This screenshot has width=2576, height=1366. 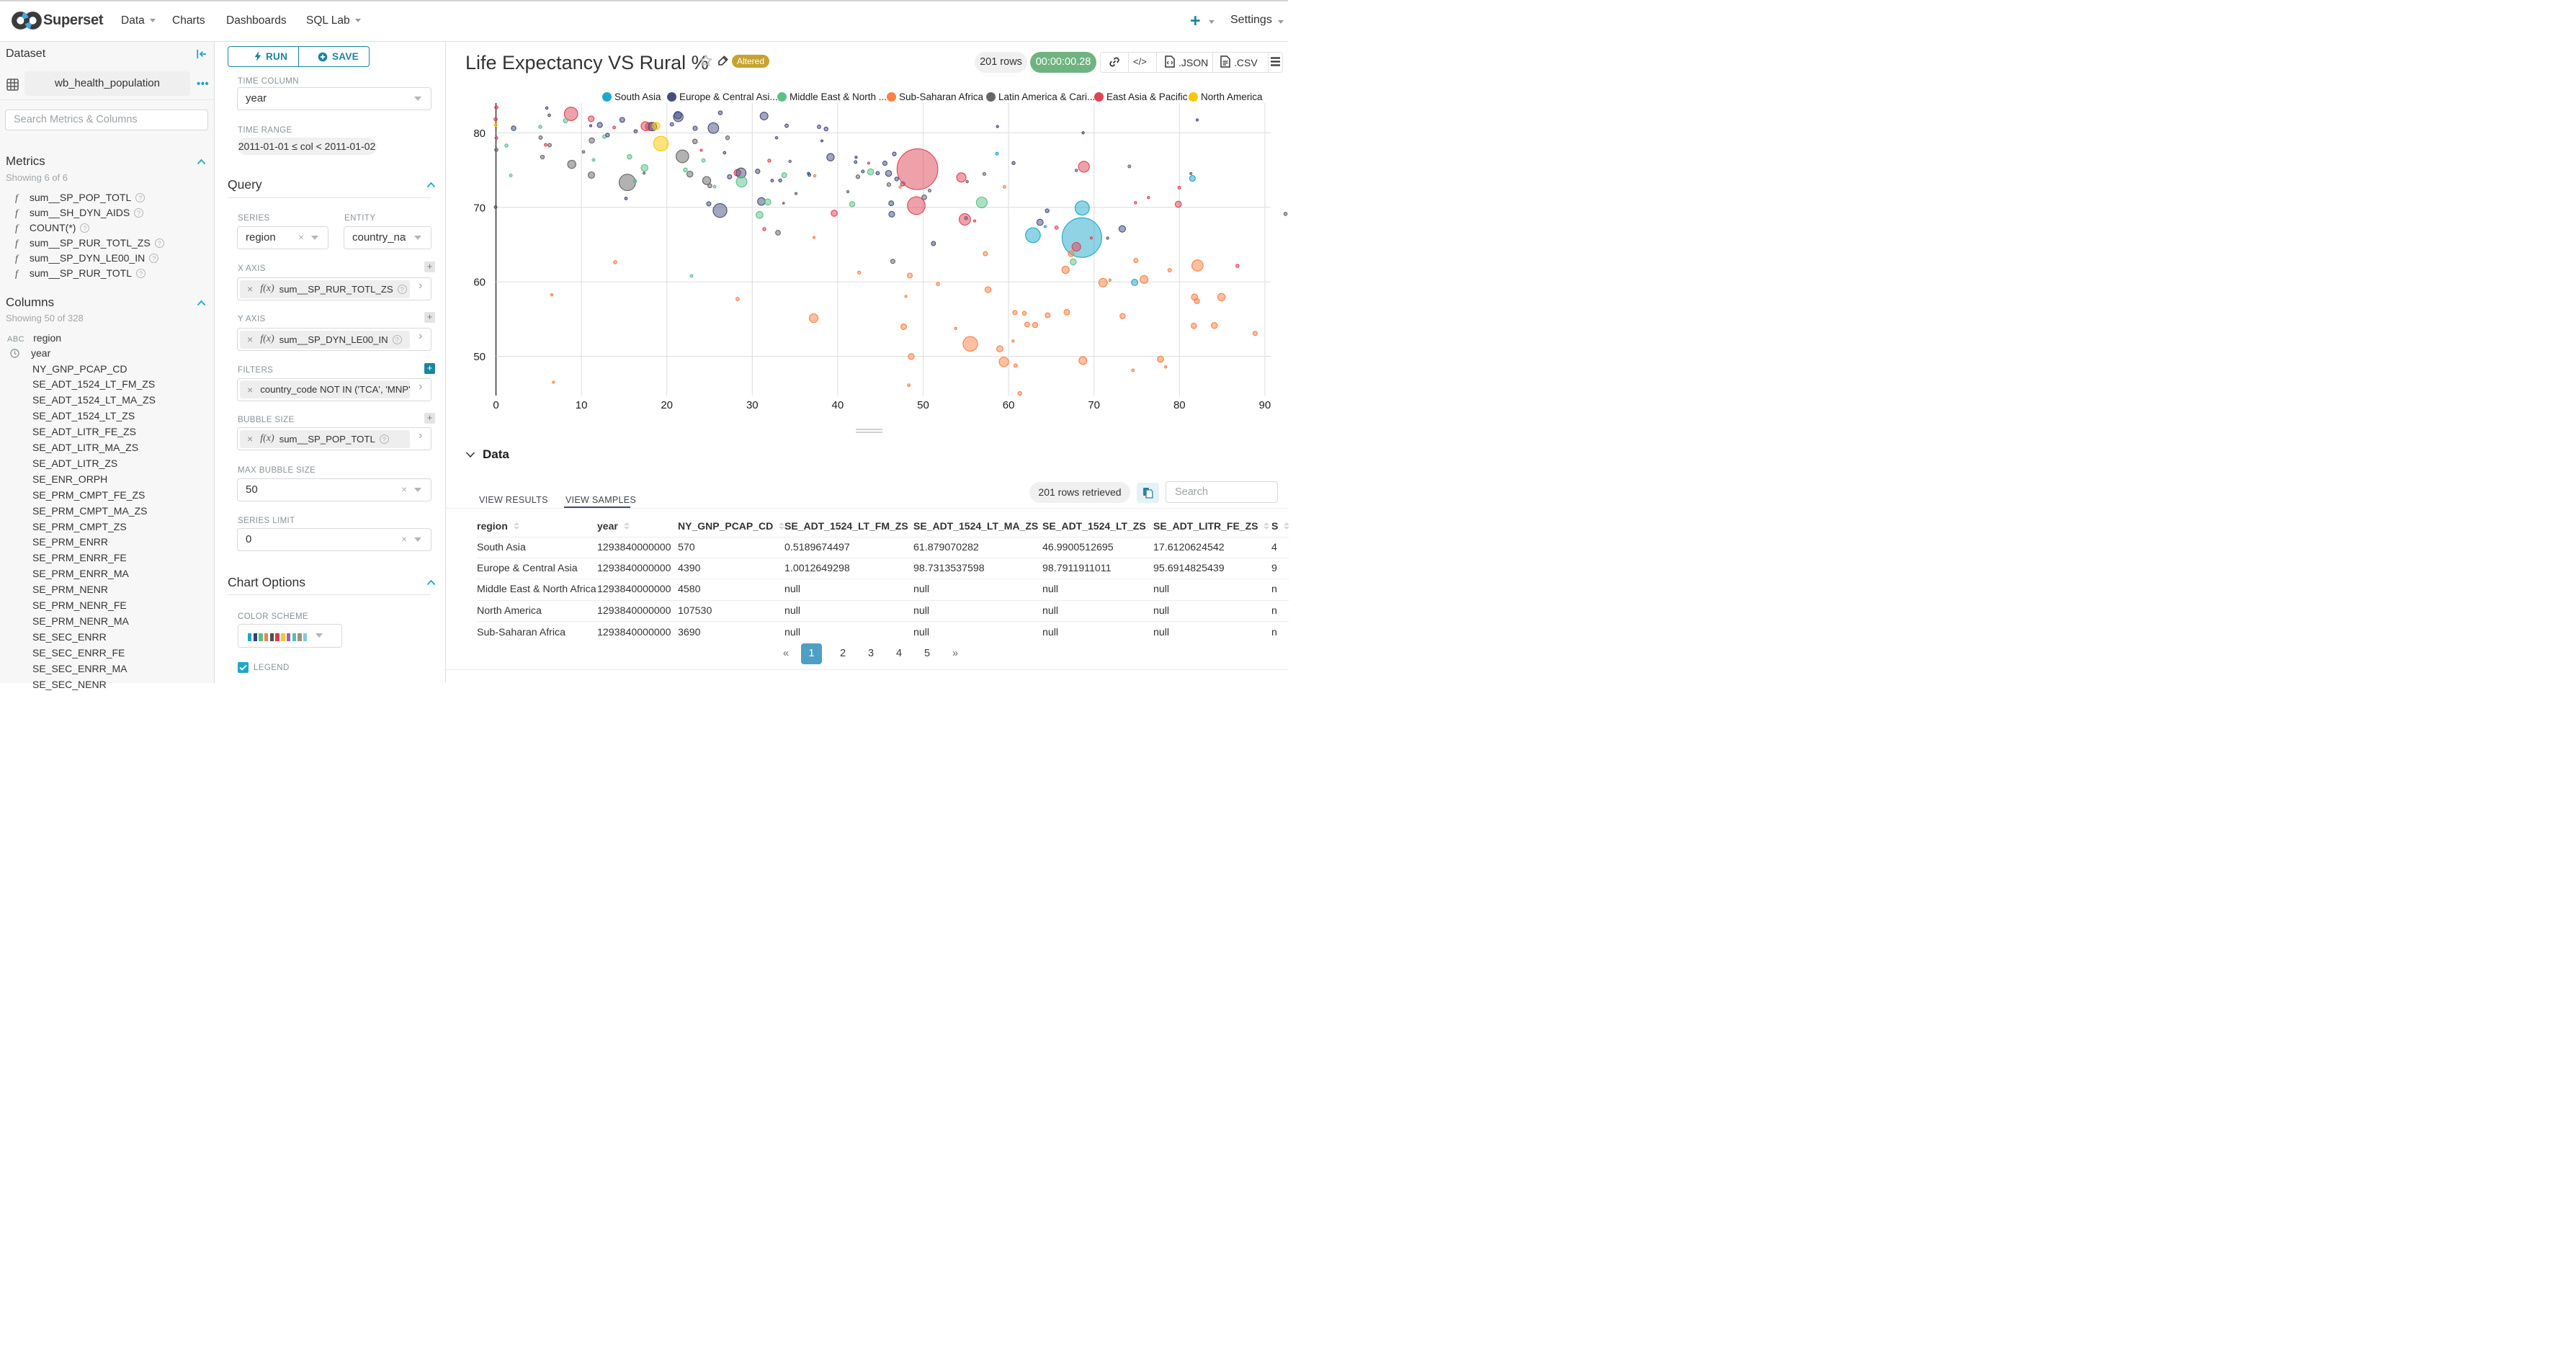 What do you see at coordinates (1265, 405) in the screenshot?
I see `svg-text: 90` at bounding box center [1265, 405].